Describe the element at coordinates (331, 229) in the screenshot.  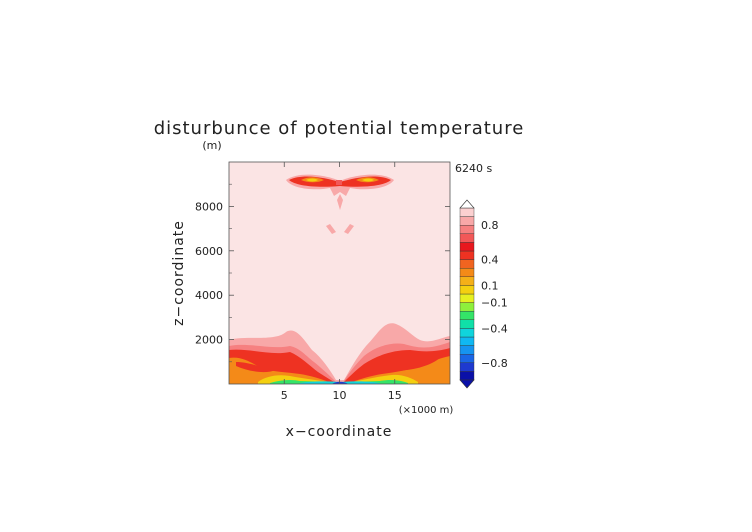
I see `mid-feature-left` at that location.